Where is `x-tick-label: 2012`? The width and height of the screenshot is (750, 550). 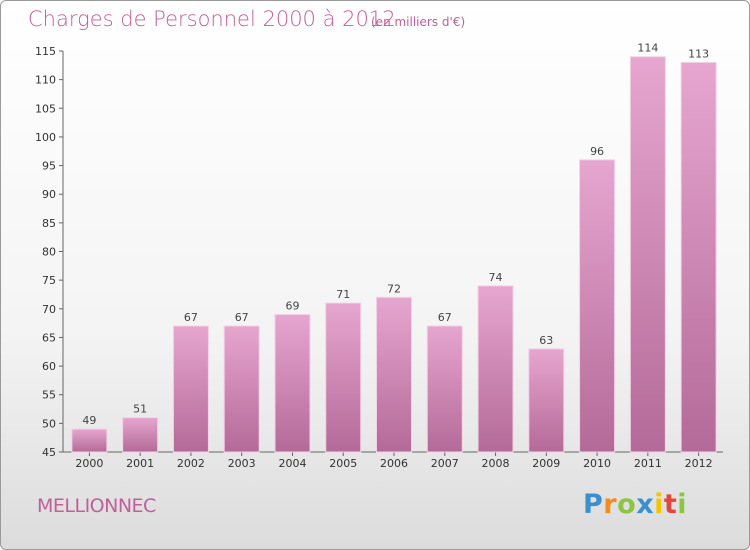 x-tick-label: 2012 is located at coordinates (699, 463).